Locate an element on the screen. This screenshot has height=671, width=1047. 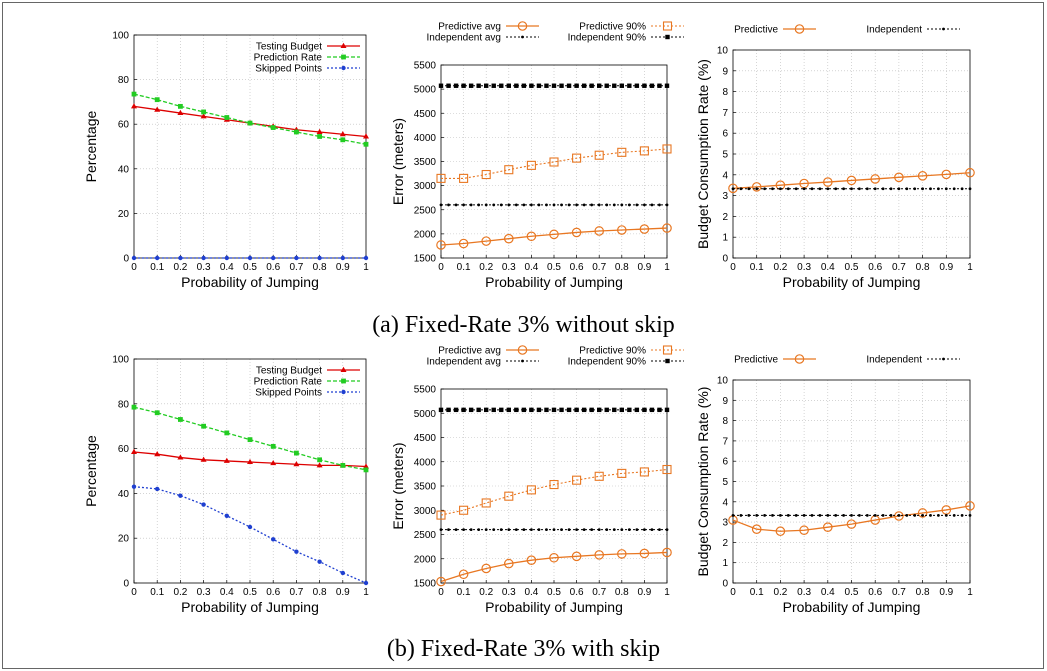
legend-label: Independent avg is located at coordinates (463, 38).